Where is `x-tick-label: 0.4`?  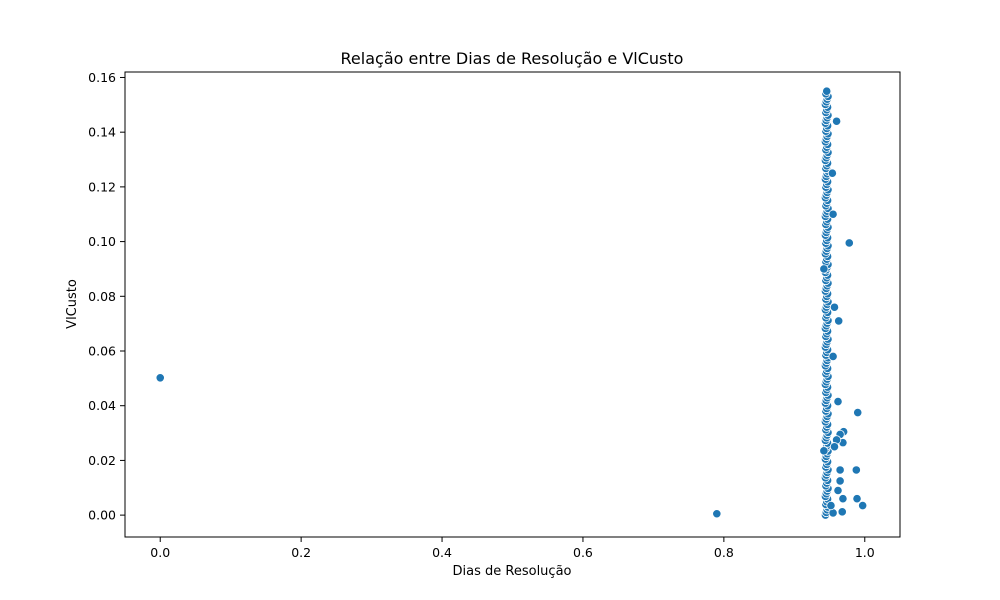 x-tick-label: 0.4 is located at coordinates (442, 552).